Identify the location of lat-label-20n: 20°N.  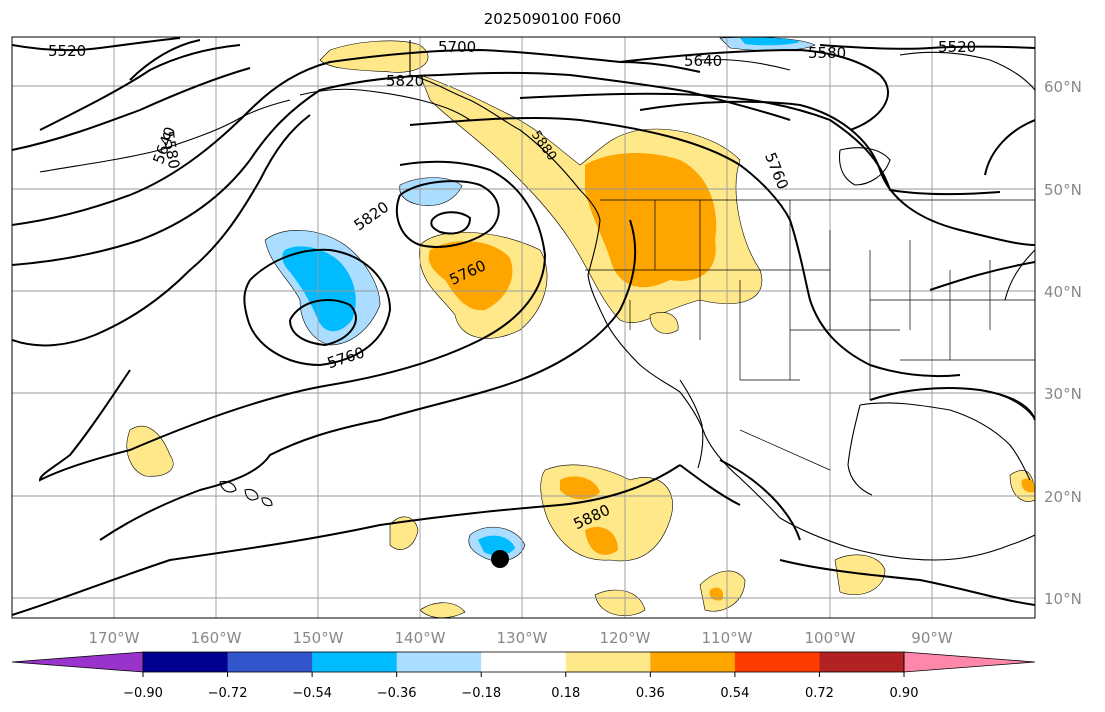
(1063, 497).